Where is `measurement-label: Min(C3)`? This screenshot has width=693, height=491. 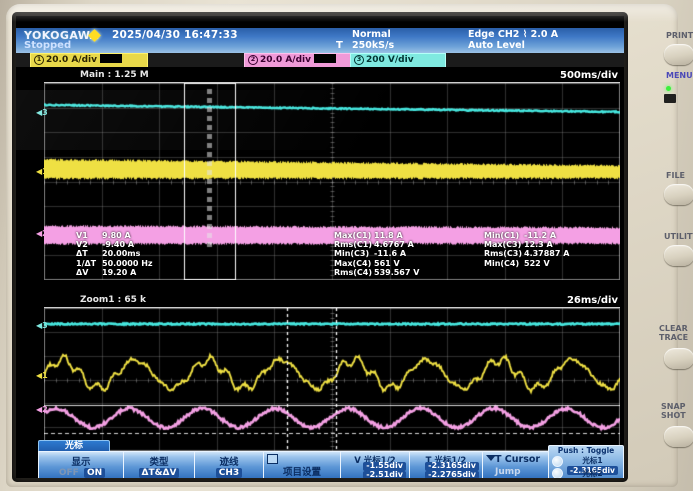 measurement-label: Min(C3) is located at coordinates (352, 254).